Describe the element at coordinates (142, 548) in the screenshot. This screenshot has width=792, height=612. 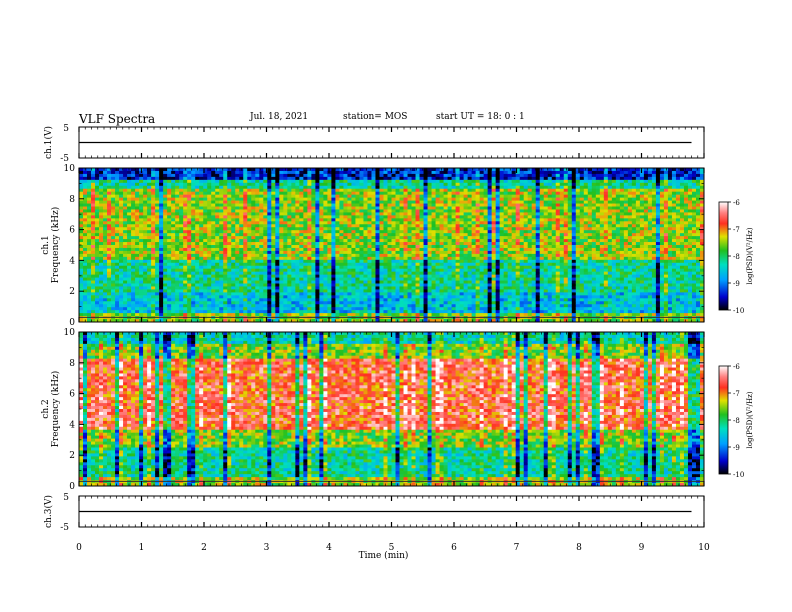
I see `x-tick-label: 1` at that location.